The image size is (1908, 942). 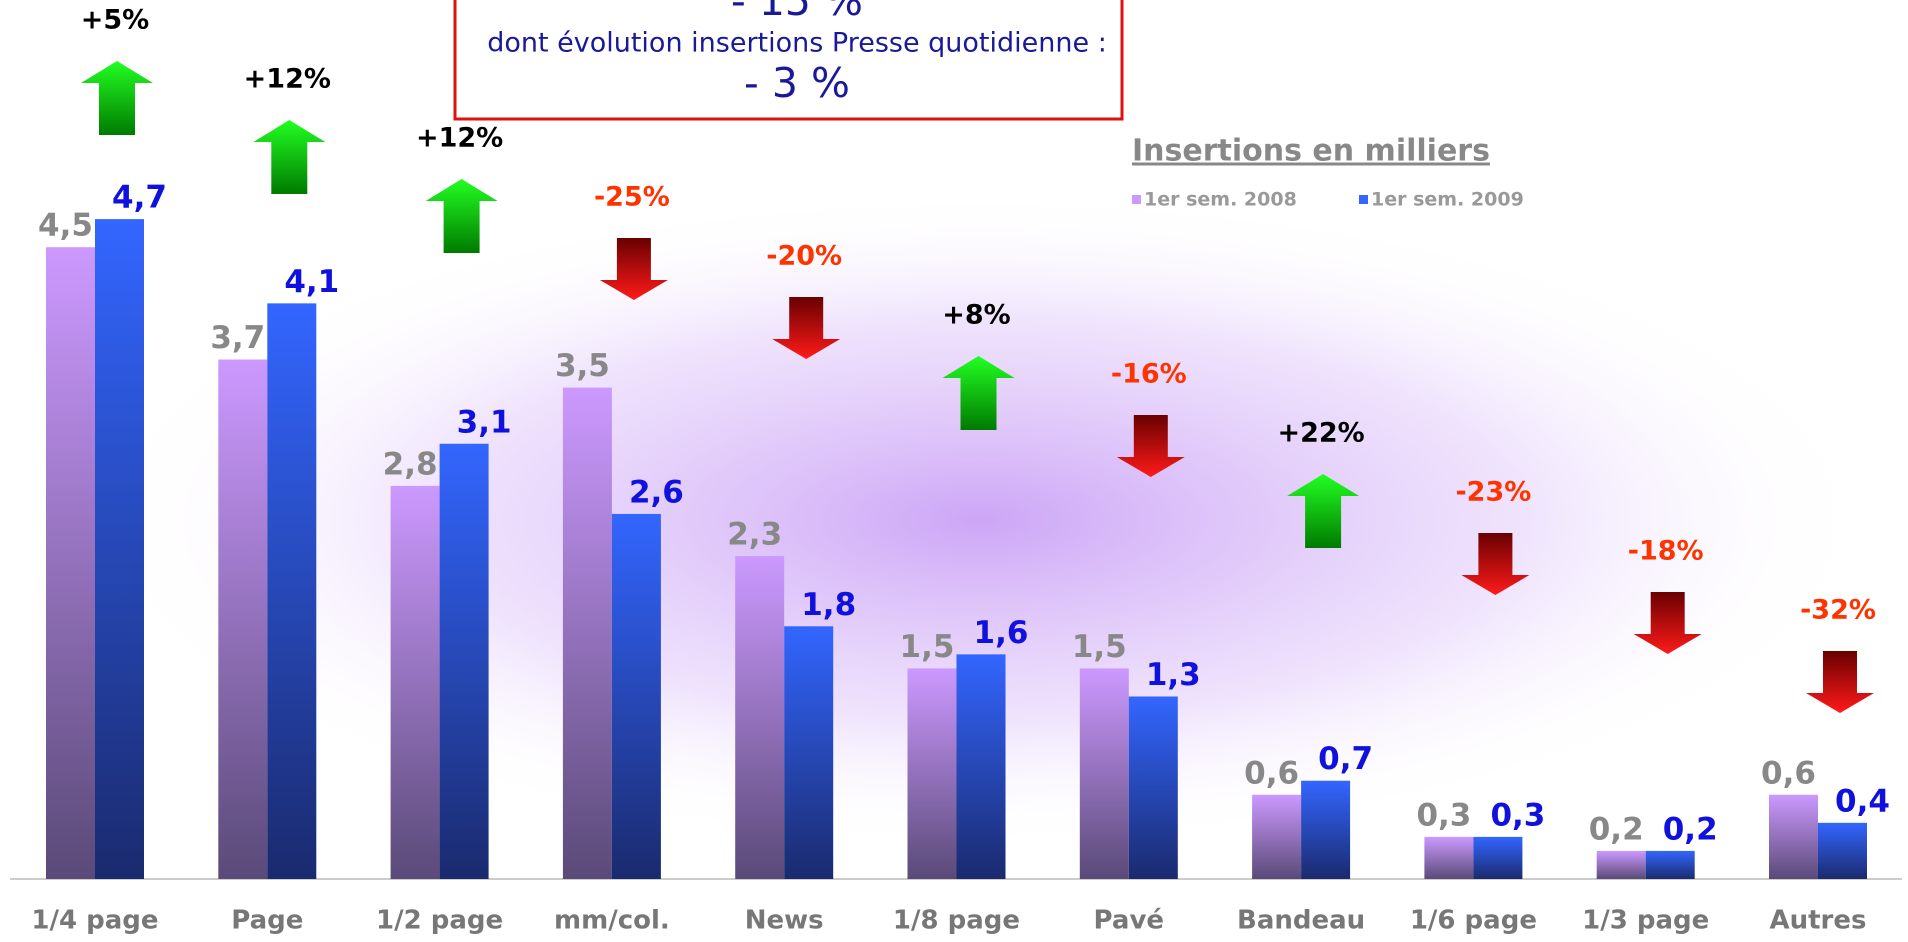 What do you see at coordinates (1149, 374) in the screenshot?
I see `change-label: -16%` at bounding box center [1149, 374].